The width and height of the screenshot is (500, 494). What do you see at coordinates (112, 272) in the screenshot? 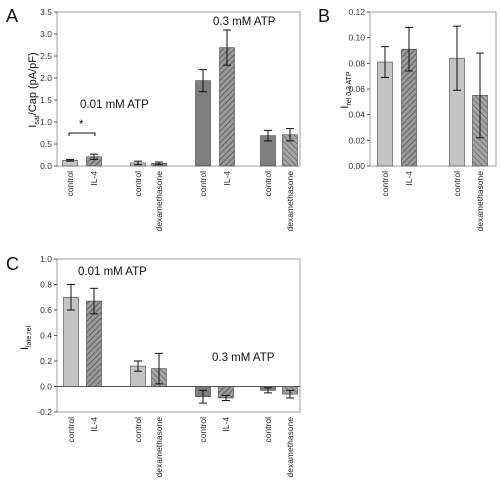
I see `annotation-c-low-atp: 0.01 mM ATP` at bounding box center [112, 272].